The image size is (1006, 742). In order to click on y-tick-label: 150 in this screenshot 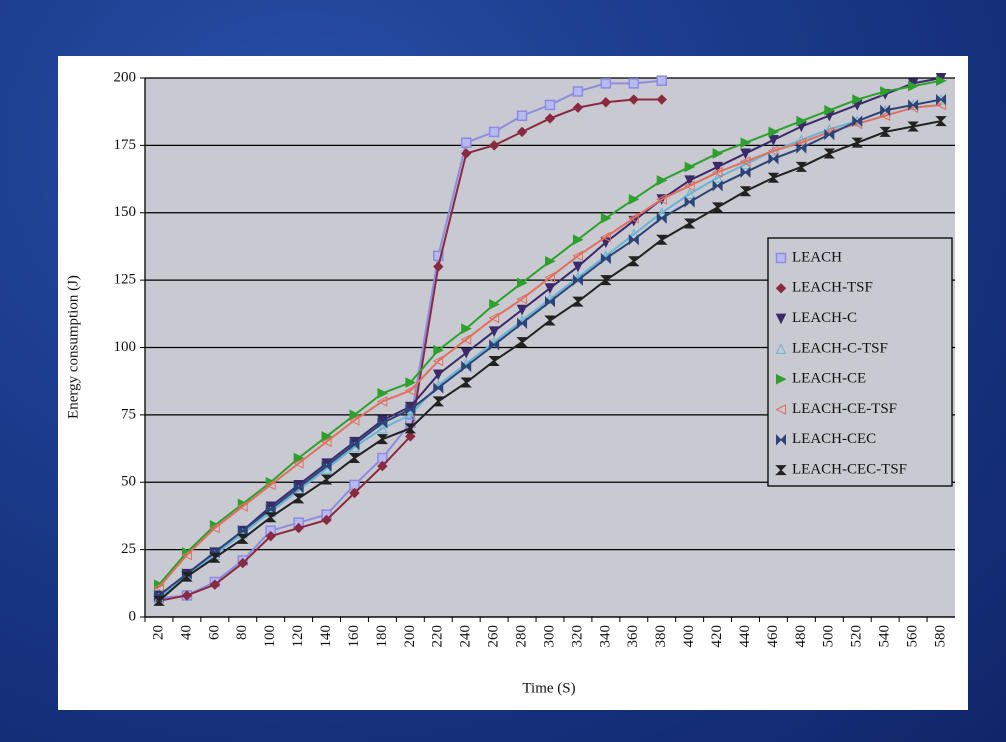, I will do `click(125, 212)`.